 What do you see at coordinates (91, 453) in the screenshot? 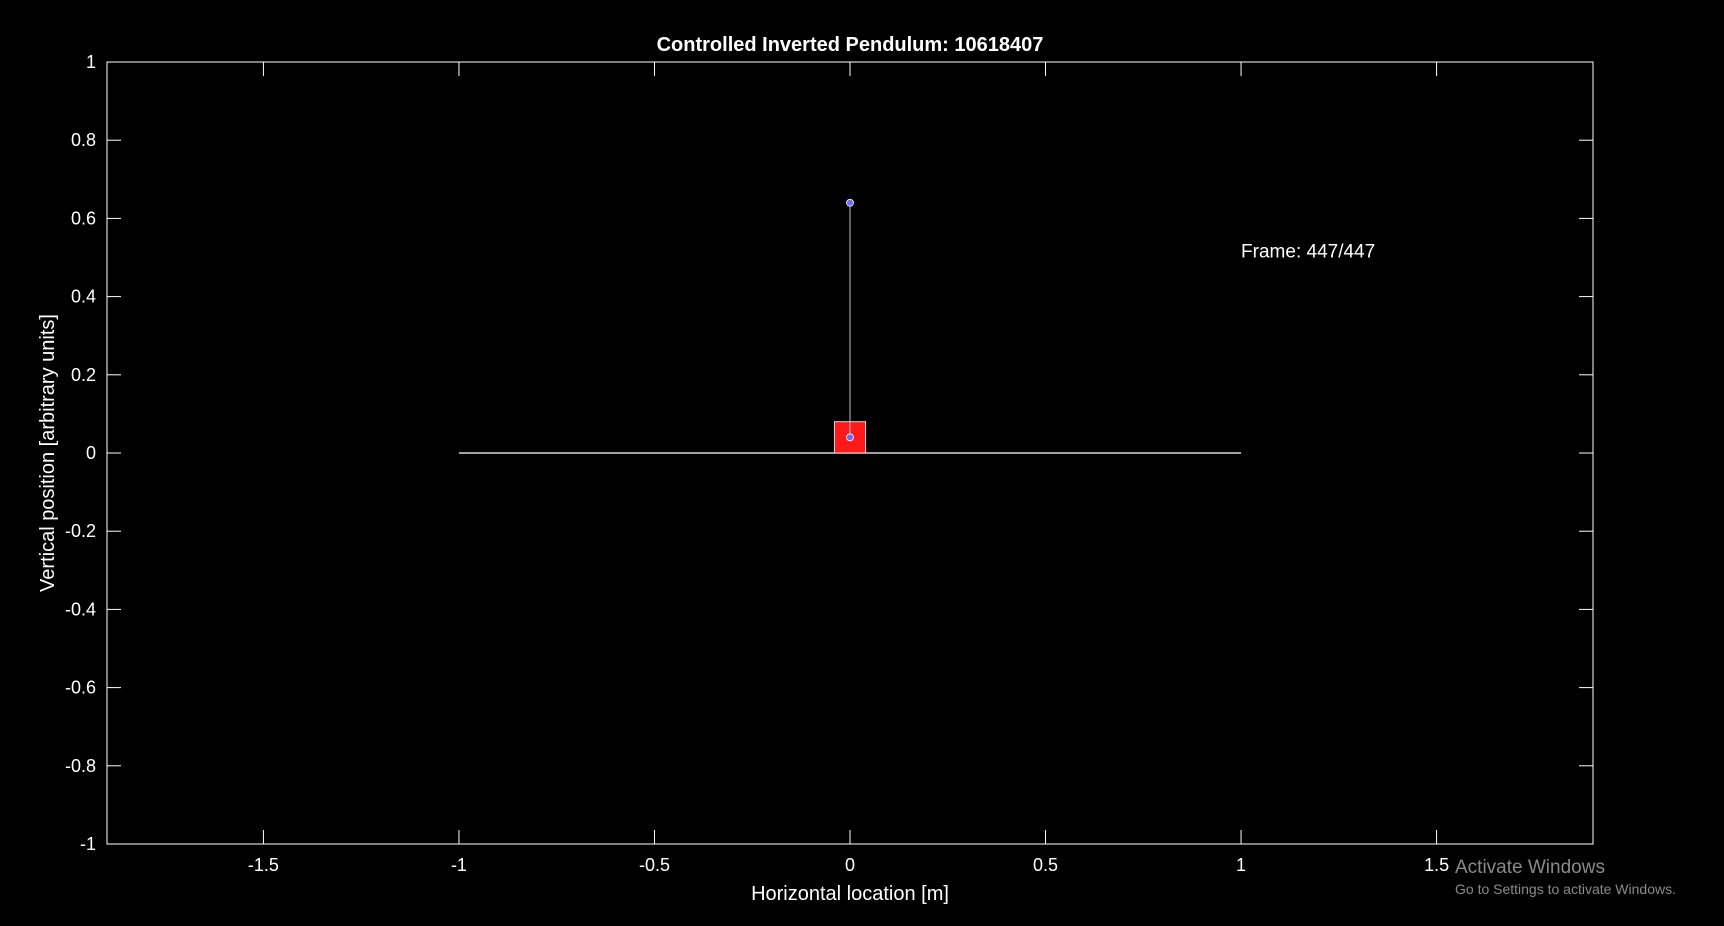
I see `y-tick-label: 0` at bounding box center [91, 453].